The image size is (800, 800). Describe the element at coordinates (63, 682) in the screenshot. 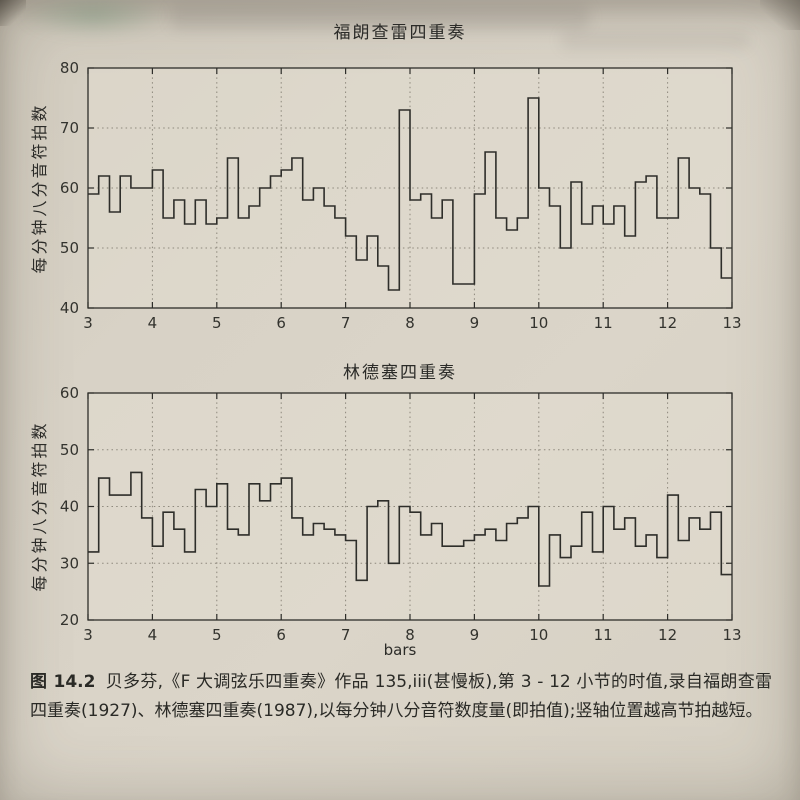

I see `figure-number: 图 14.2` at that location.